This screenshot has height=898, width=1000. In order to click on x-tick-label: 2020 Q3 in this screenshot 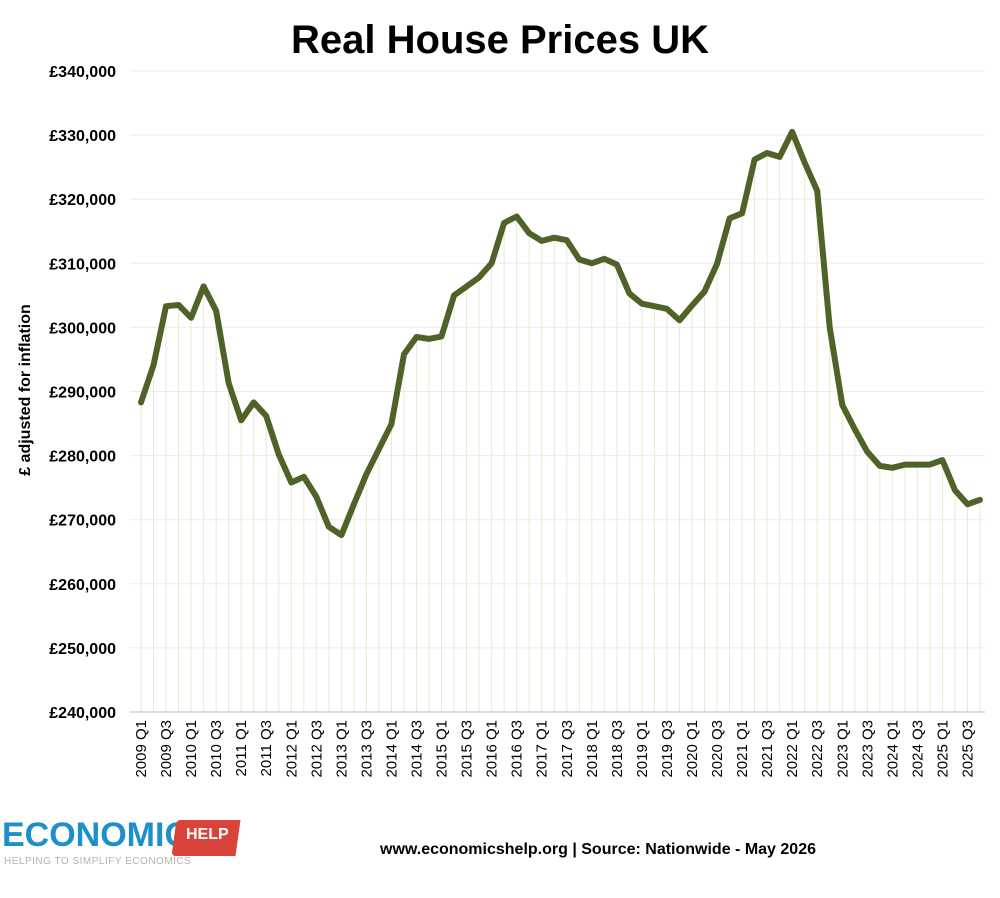, I will do `click(717, 749)`.